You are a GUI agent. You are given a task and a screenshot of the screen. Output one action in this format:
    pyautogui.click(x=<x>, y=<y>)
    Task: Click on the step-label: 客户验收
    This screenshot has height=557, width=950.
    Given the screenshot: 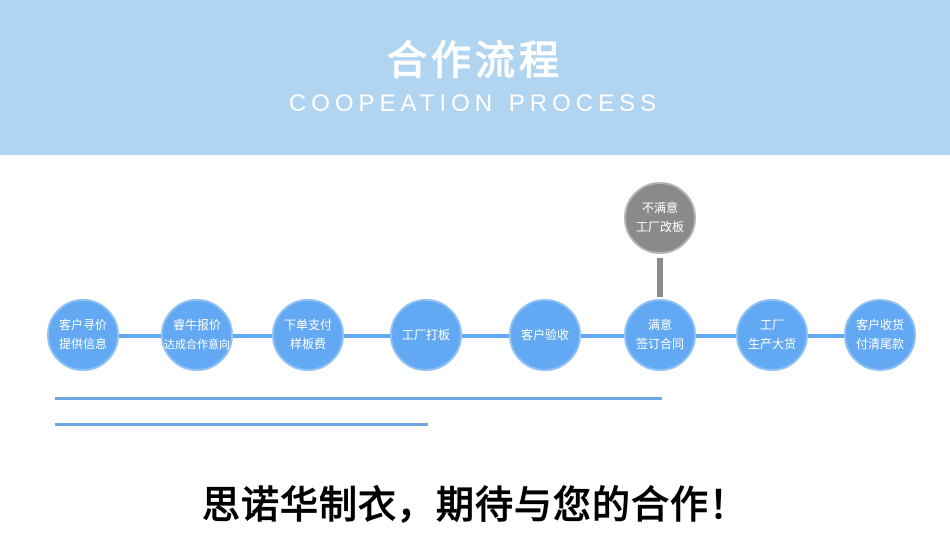 What is the action you would take?
    pyautogui.click(x=544, y=334)
    